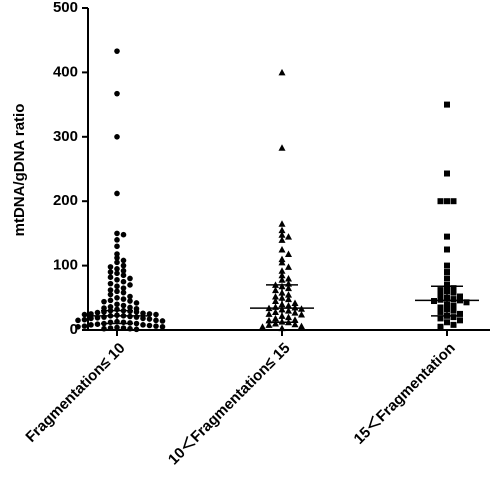  I want to click on y-tick-label: 400, so click(65, 71).